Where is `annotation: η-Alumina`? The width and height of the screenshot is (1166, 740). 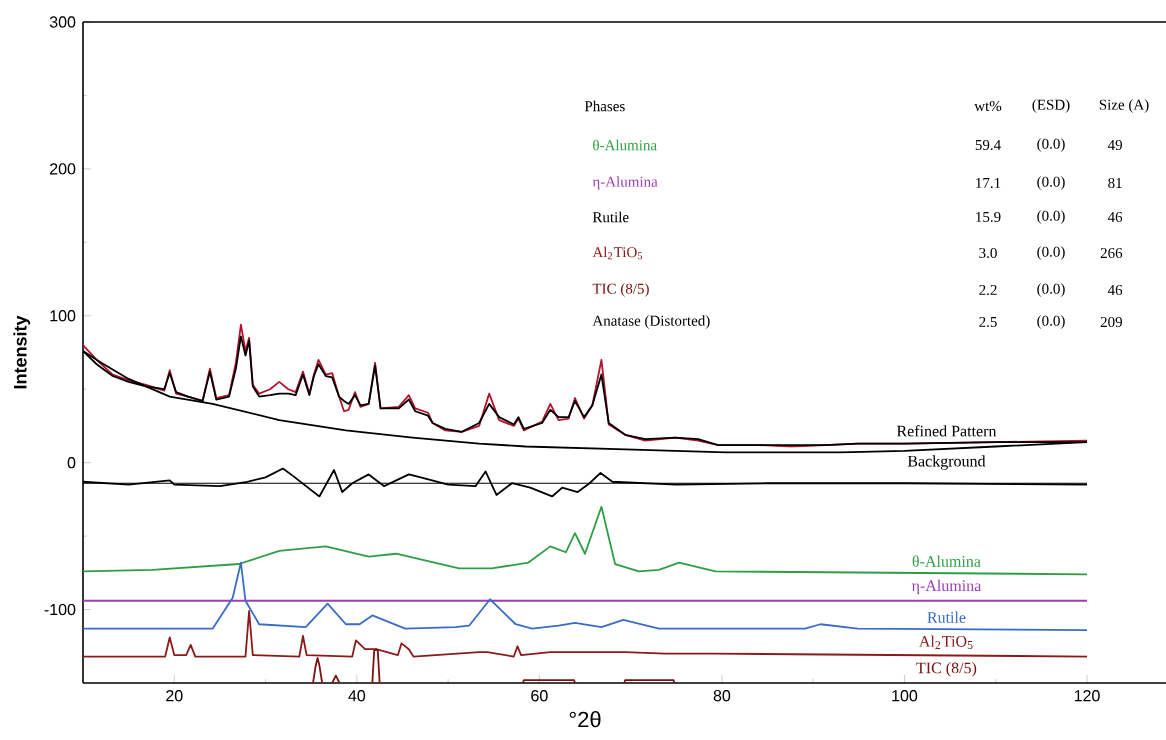 annotation: η-Alumina is located at coordinates (625, 183).